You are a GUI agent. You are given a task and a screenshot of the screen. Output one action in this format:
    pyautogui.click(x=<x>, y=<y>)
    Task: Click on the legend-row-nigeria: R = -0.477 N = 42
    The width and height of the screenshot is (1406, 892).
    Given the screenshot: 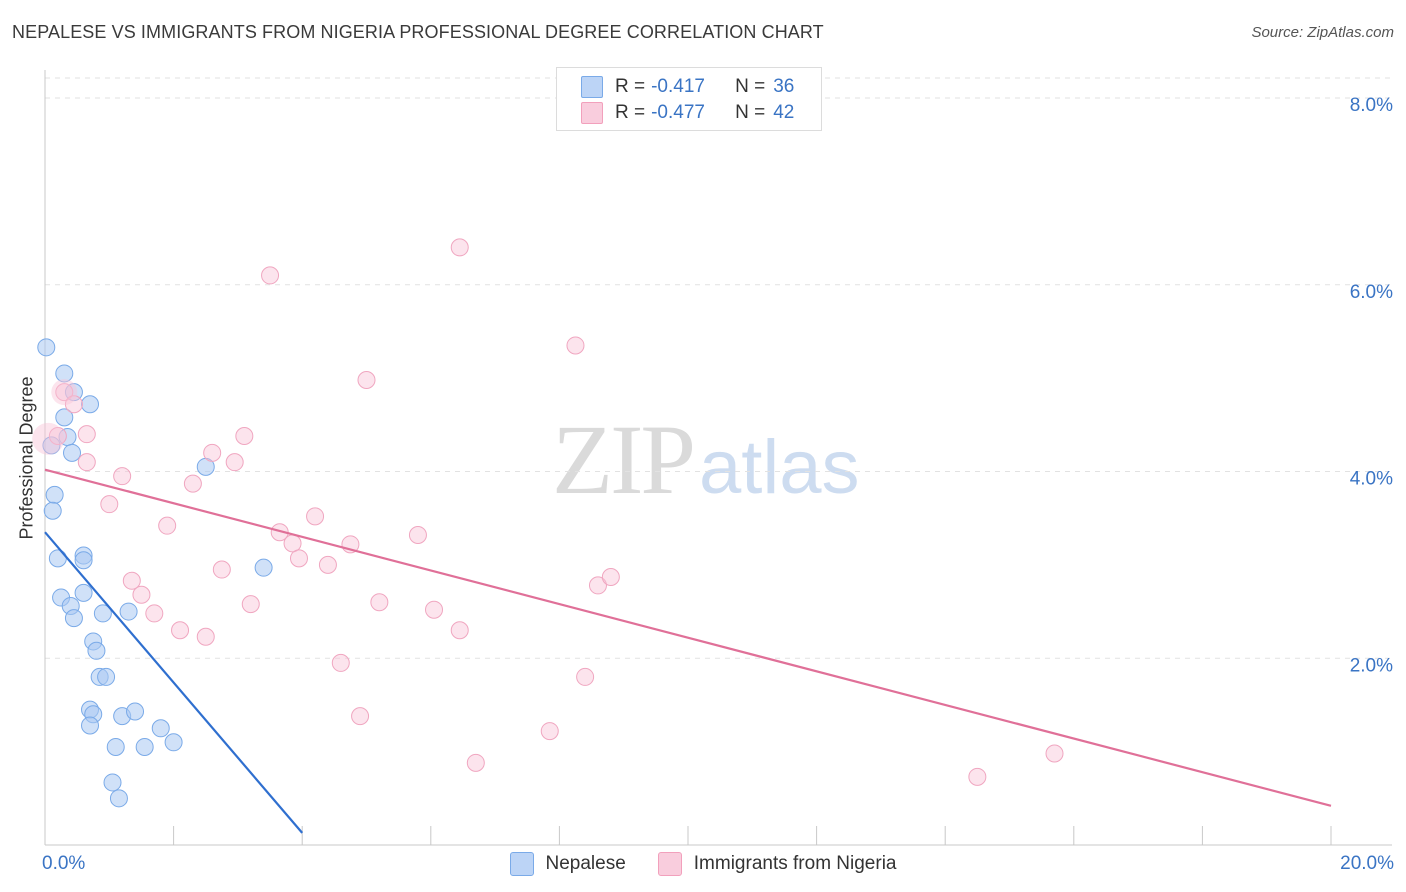 What is the action you would take?
    pyautogui.click(x=687, y=113)
    